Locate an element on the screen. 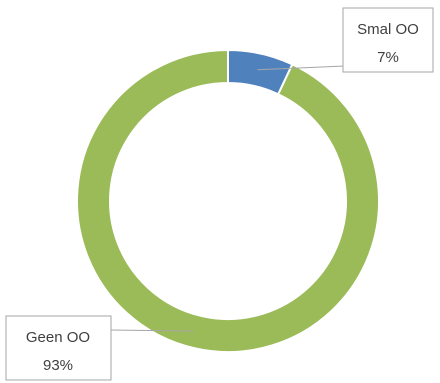  slice-label-smal-oo: Smal OO is located at coordinates (388, 29).